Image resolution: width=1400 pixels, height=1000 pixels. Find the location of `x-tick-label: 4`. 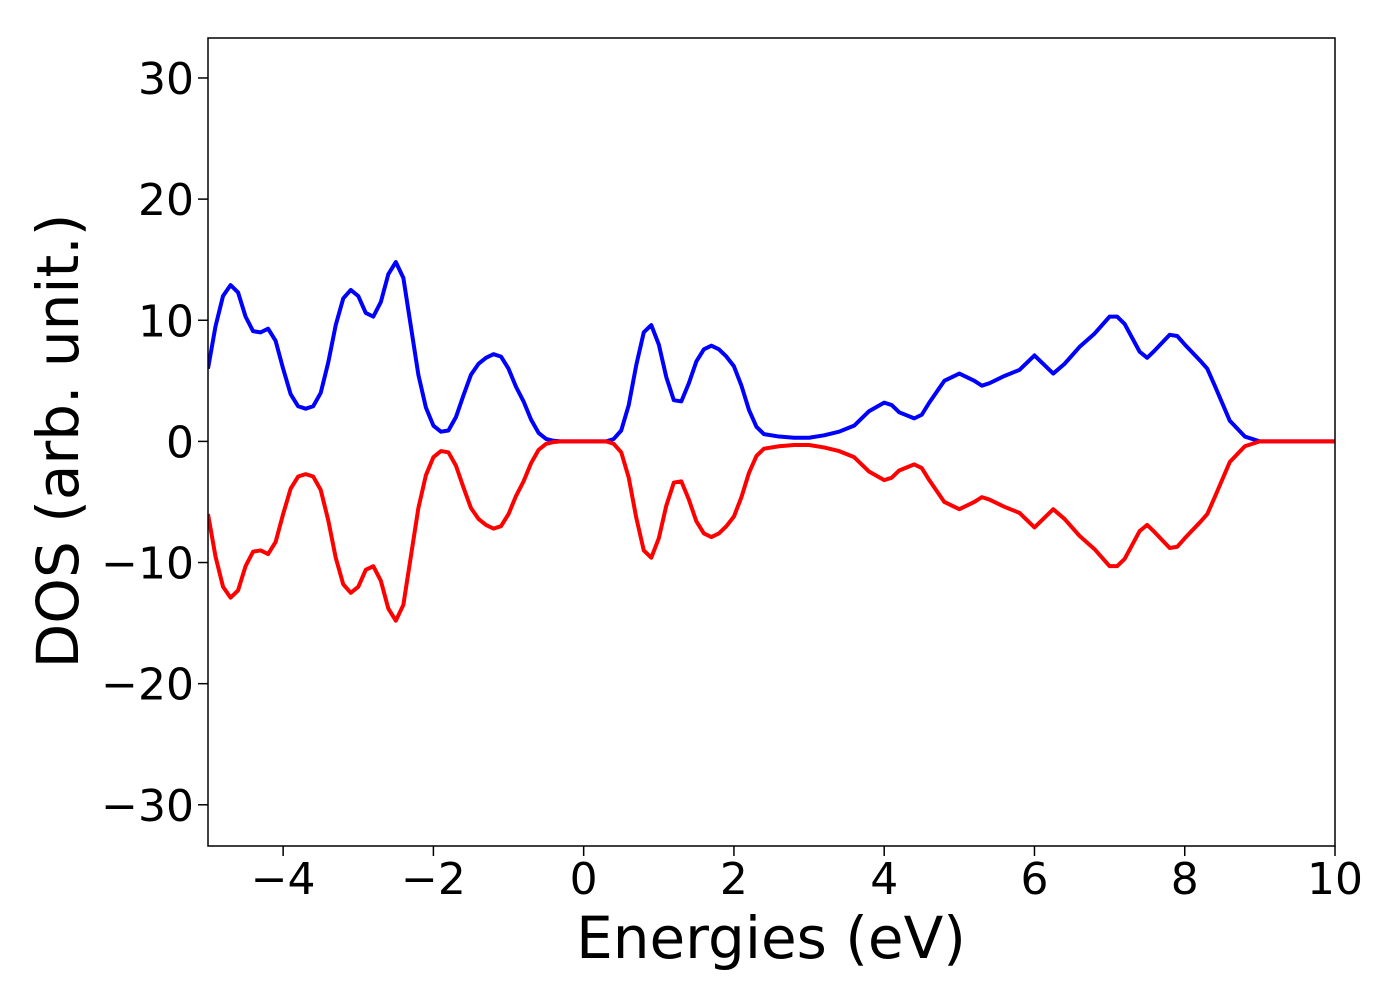

x-tick-label: 4 is located at coordinates (884, 879).